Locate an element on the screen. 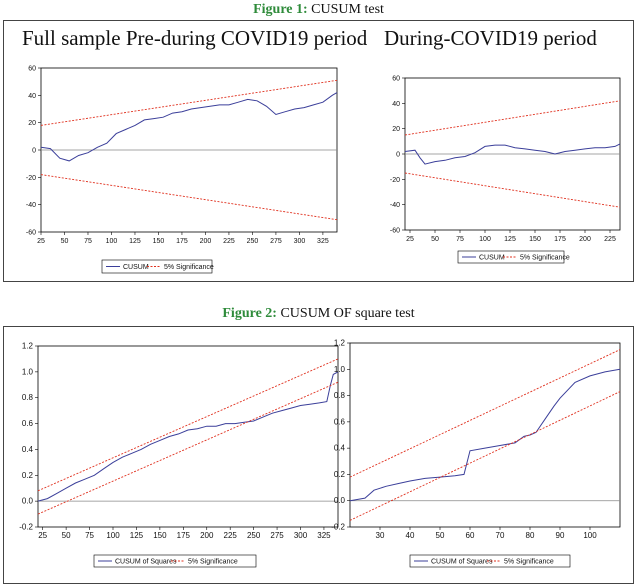 Image resolution: width=637 pixels, height=587 pixels. figure-1-caption: Figure 1: CUSUM test is located at coordinates (318, 10).